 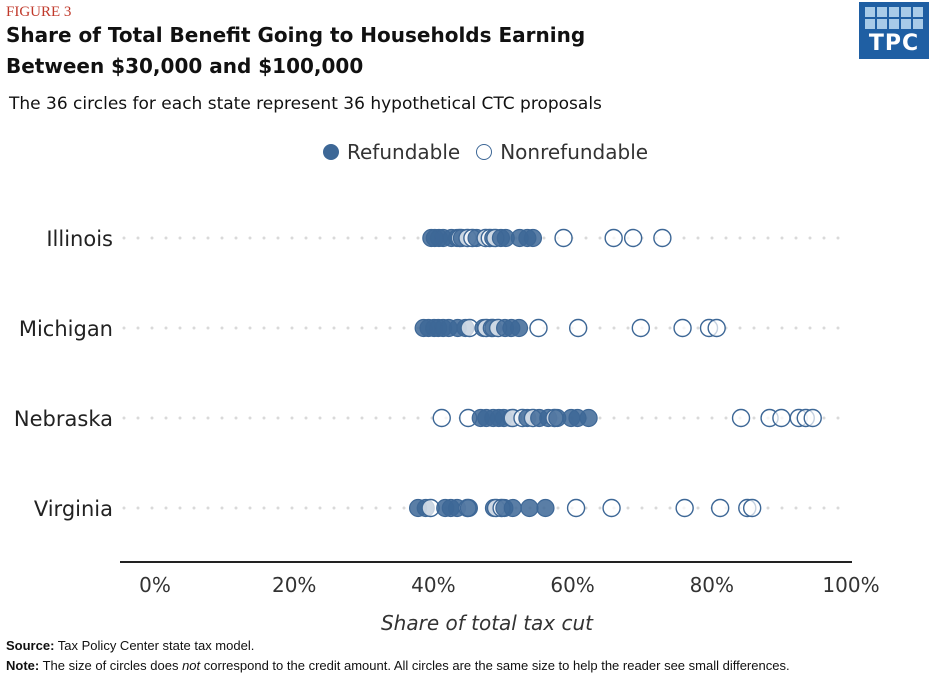 I want to click on chart-legend: Refundable Nonrefundable, so click(x=485, y=152).